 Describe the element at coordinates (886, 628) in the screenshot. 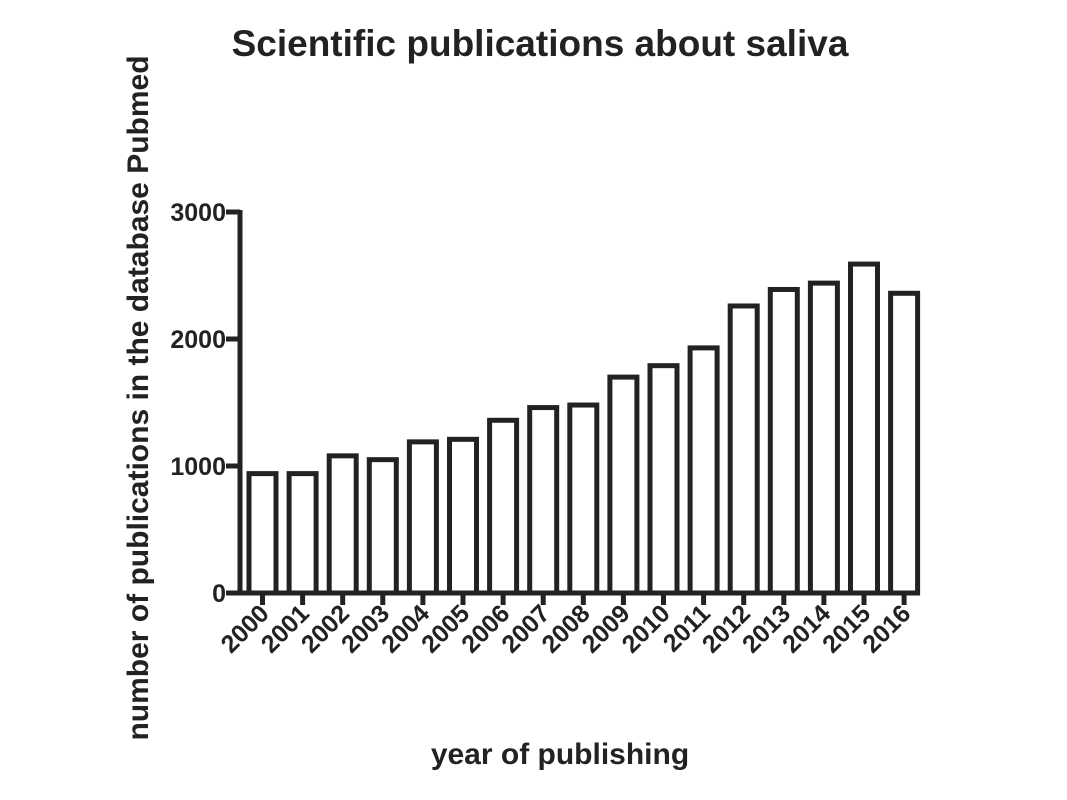

I see `x-tick-label: 2016` at that location.